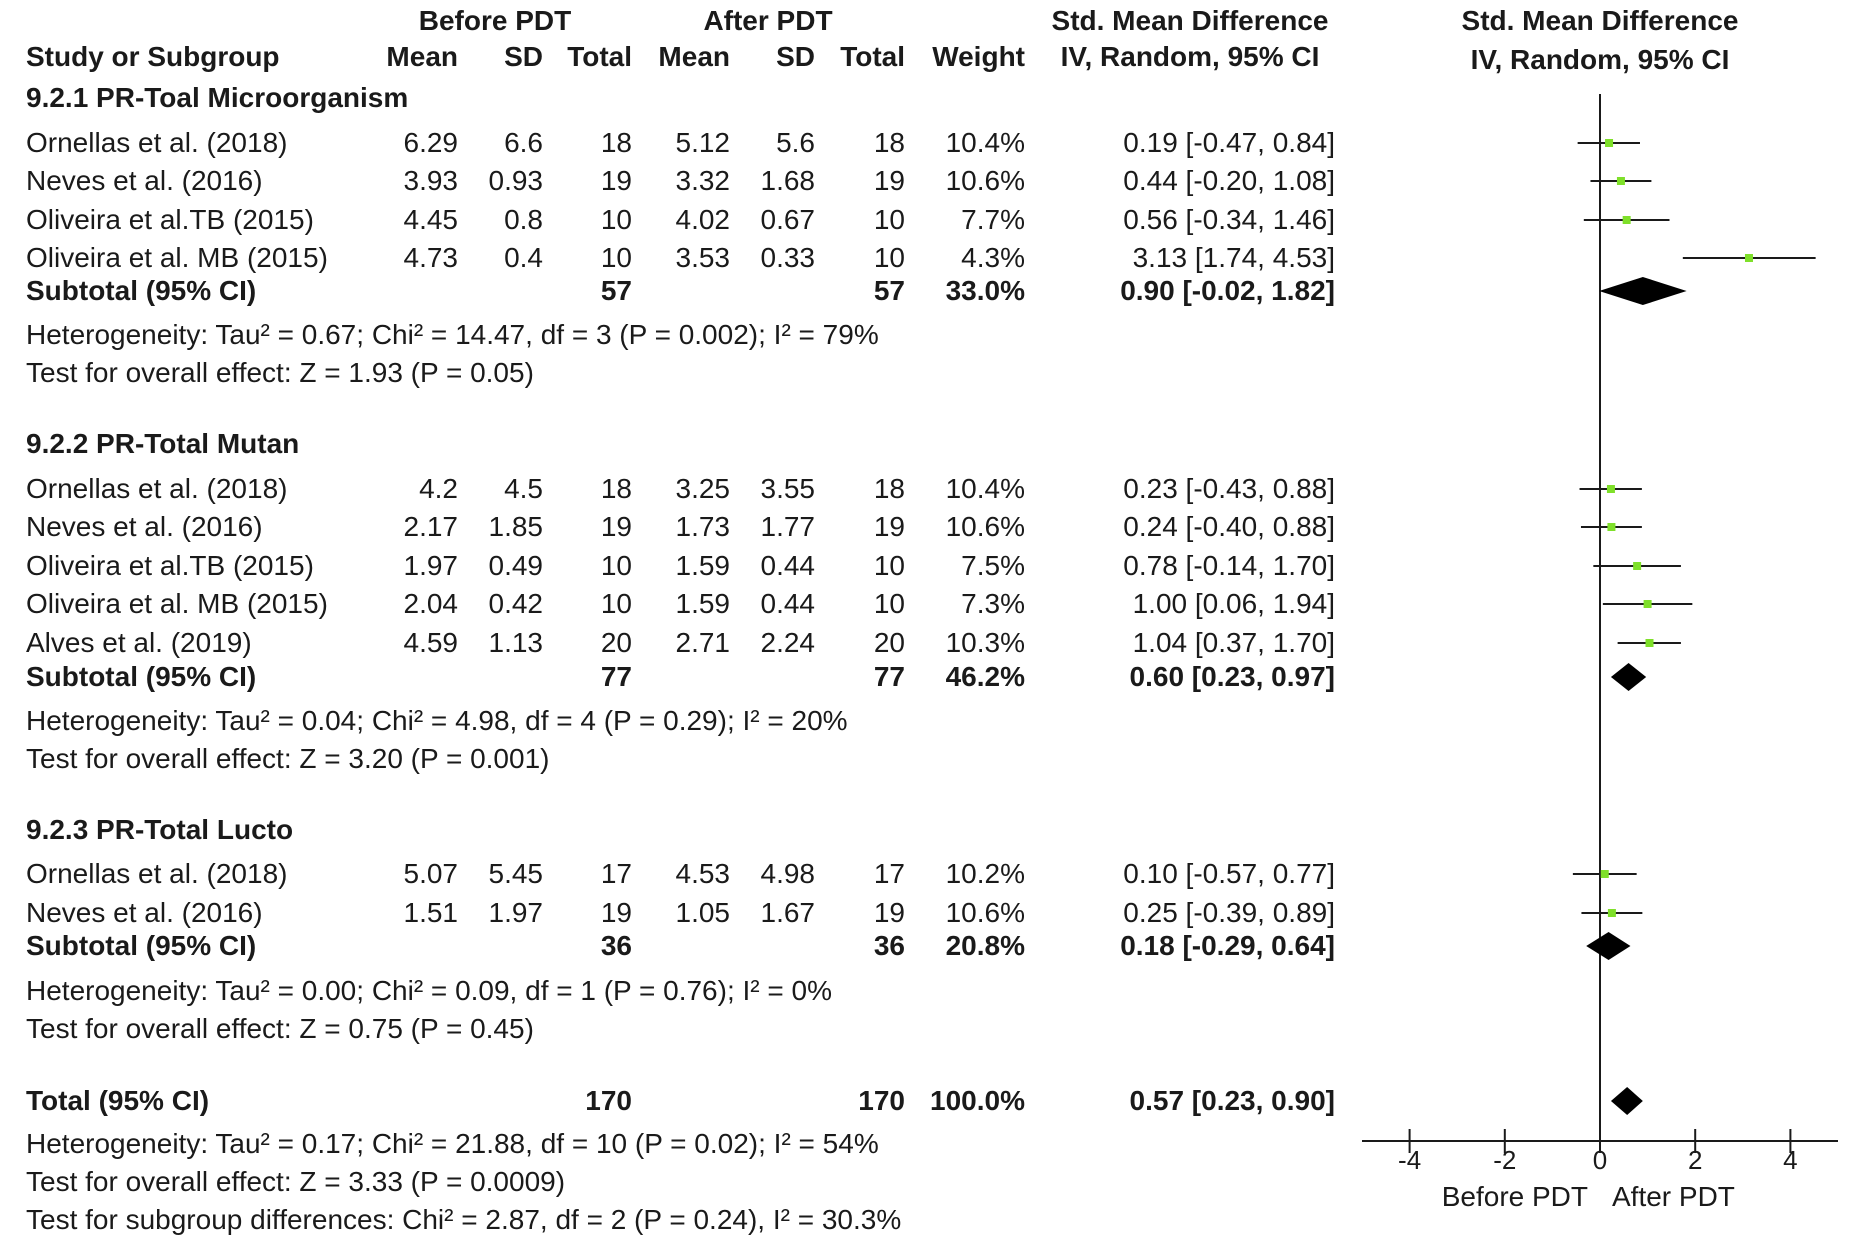 Image resolution: width=1867 pixels, height=1237 pixels. Describe the element at coordinates (599, 56) in the screenshot. I see `col-total1: Total` at that location.